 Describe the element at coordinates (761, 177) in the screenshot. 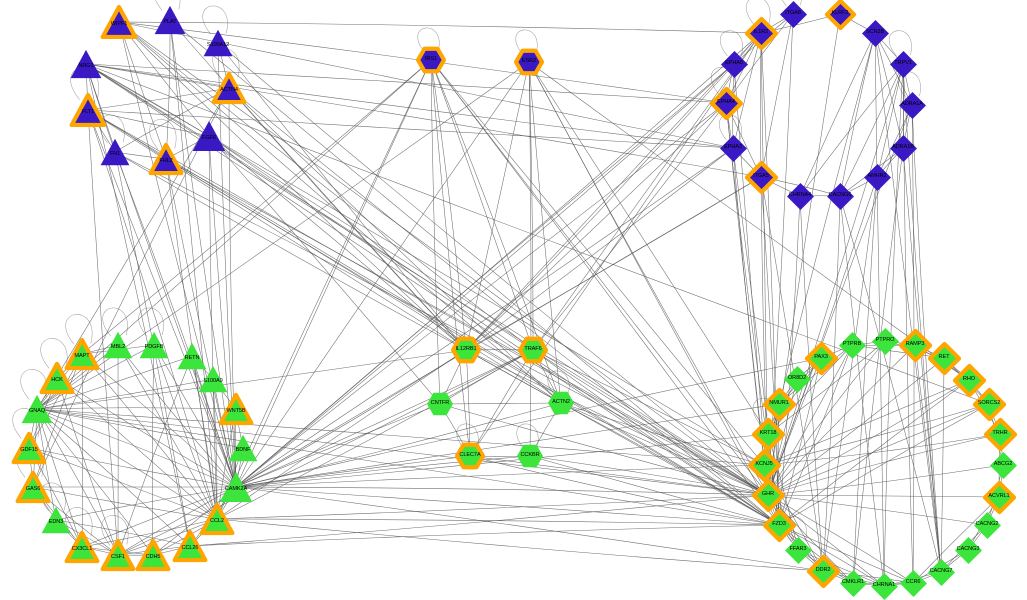

I see `graph-node-itga5: ITGA5` at that location.